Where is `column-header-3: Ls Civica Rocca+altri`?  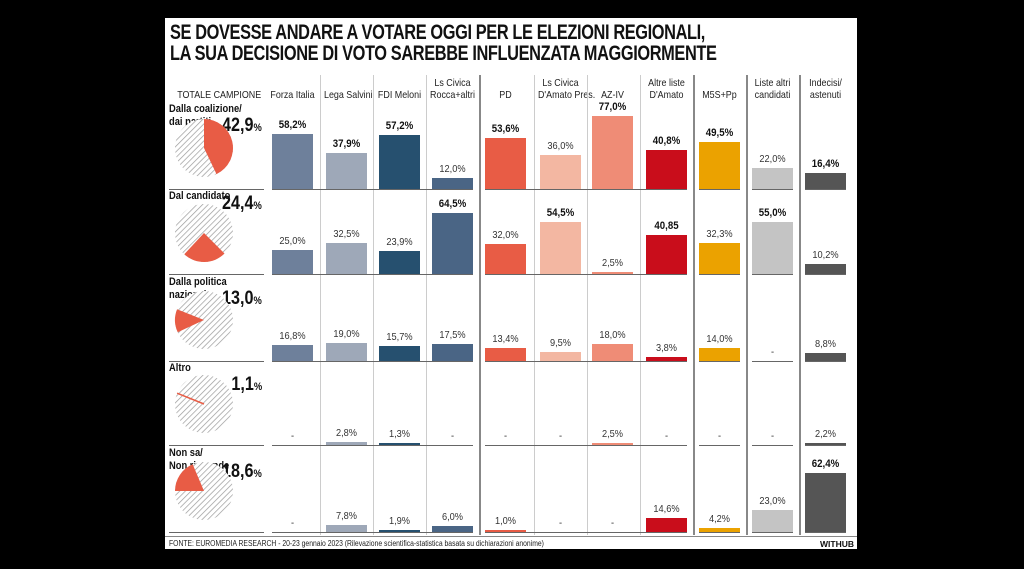
column-header-3: Ls Civica Rocca+altri is located at coordinates (452, 89).